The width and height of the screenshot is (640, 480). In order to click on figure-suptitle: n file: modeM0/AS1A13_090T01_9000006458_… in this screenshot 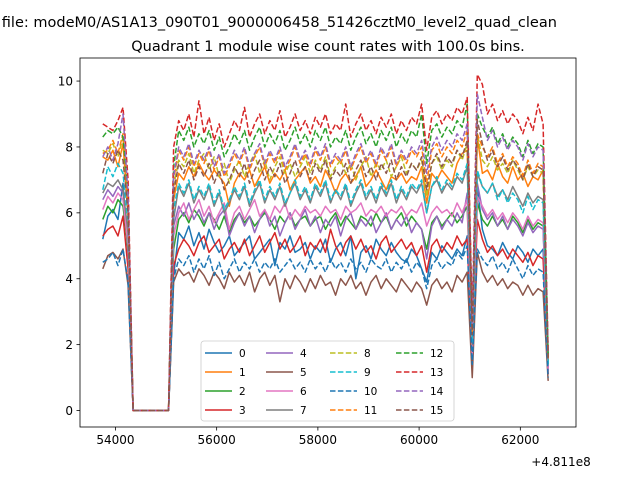, I will do `click(278, 23)`.